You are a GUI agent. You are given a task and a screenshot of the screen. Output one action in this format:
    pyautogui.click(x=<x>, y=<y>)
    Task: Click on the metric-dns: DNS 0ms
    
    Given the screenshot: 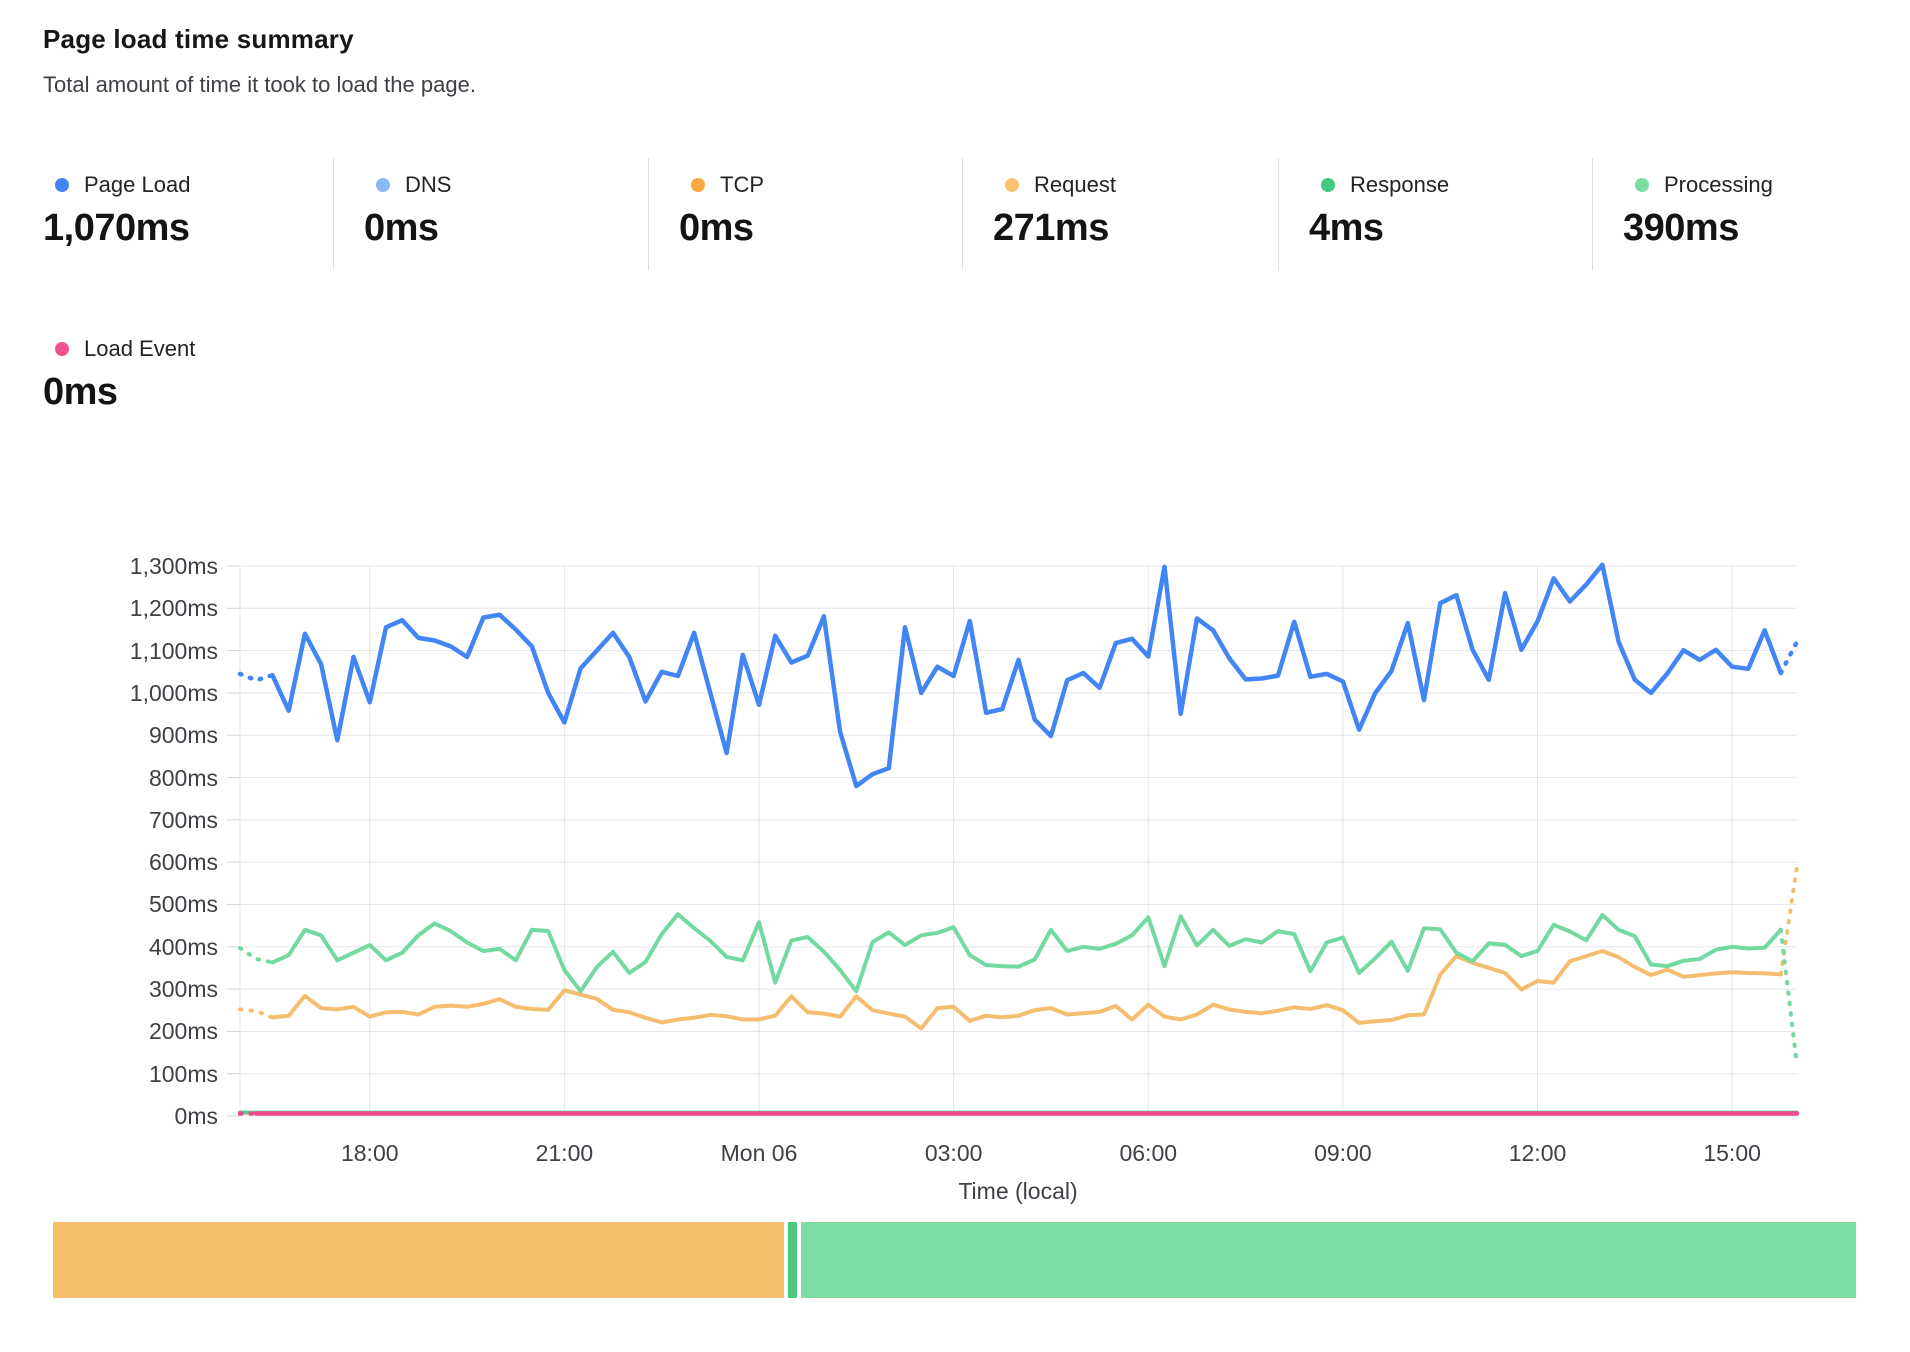 What is the action you would take?
    pyautogui.click(x=490, y=214)
    